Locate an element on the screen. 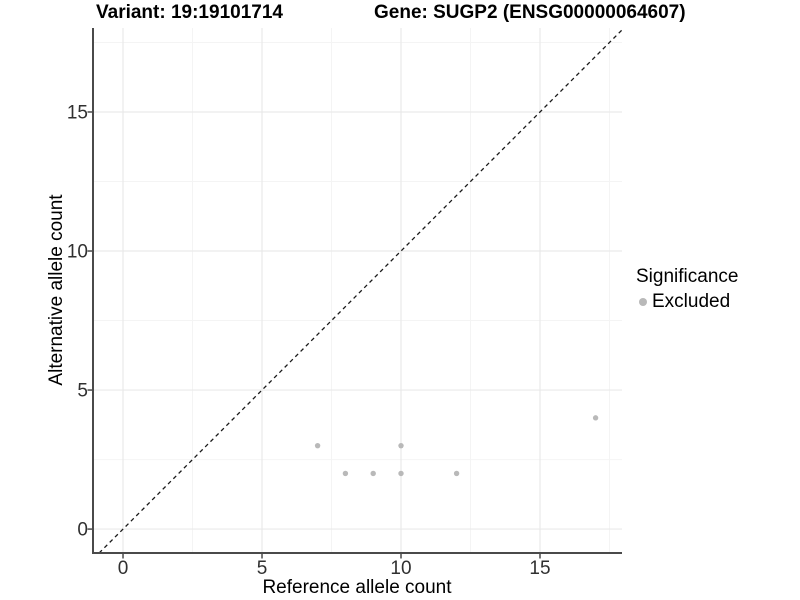 This screenshot has height=600, width=800. excluded-point-icon is located at coordinates (643, 301).